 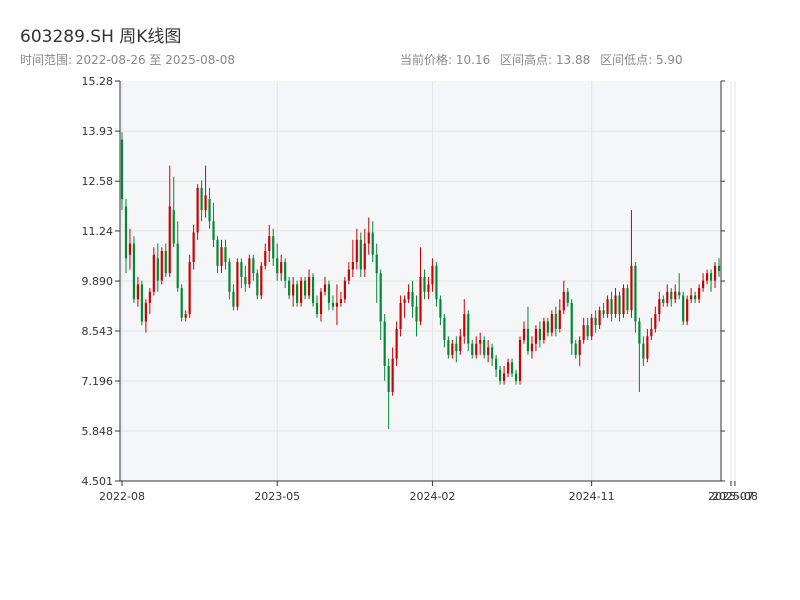 What do you see at coordinates (98, 281) in the screenshot?
I see `y-tick-label: 9.890` at bounding box center [98, 281].